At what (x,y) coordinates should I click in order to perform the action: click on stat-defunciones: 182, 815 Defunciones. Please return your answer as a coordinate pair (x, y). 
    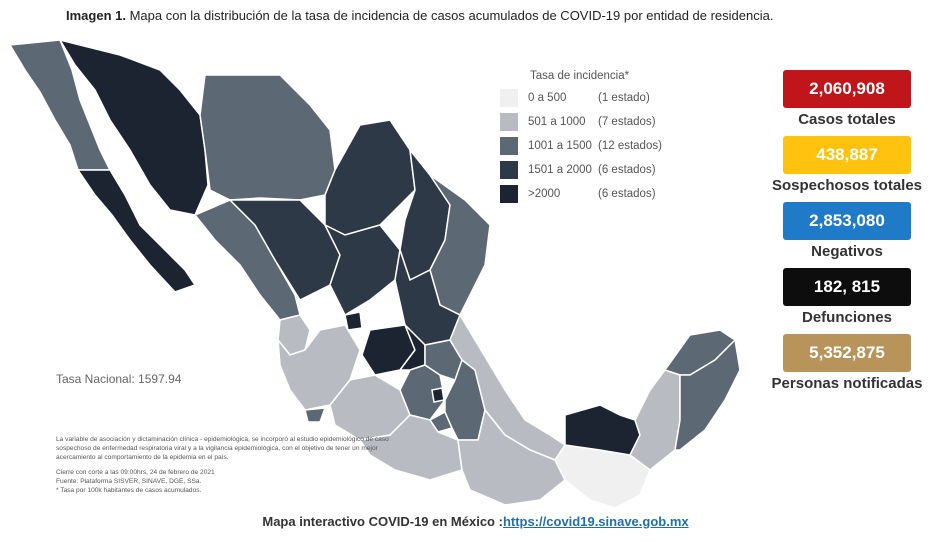
    Looking at the image, I should click on (847, 297).